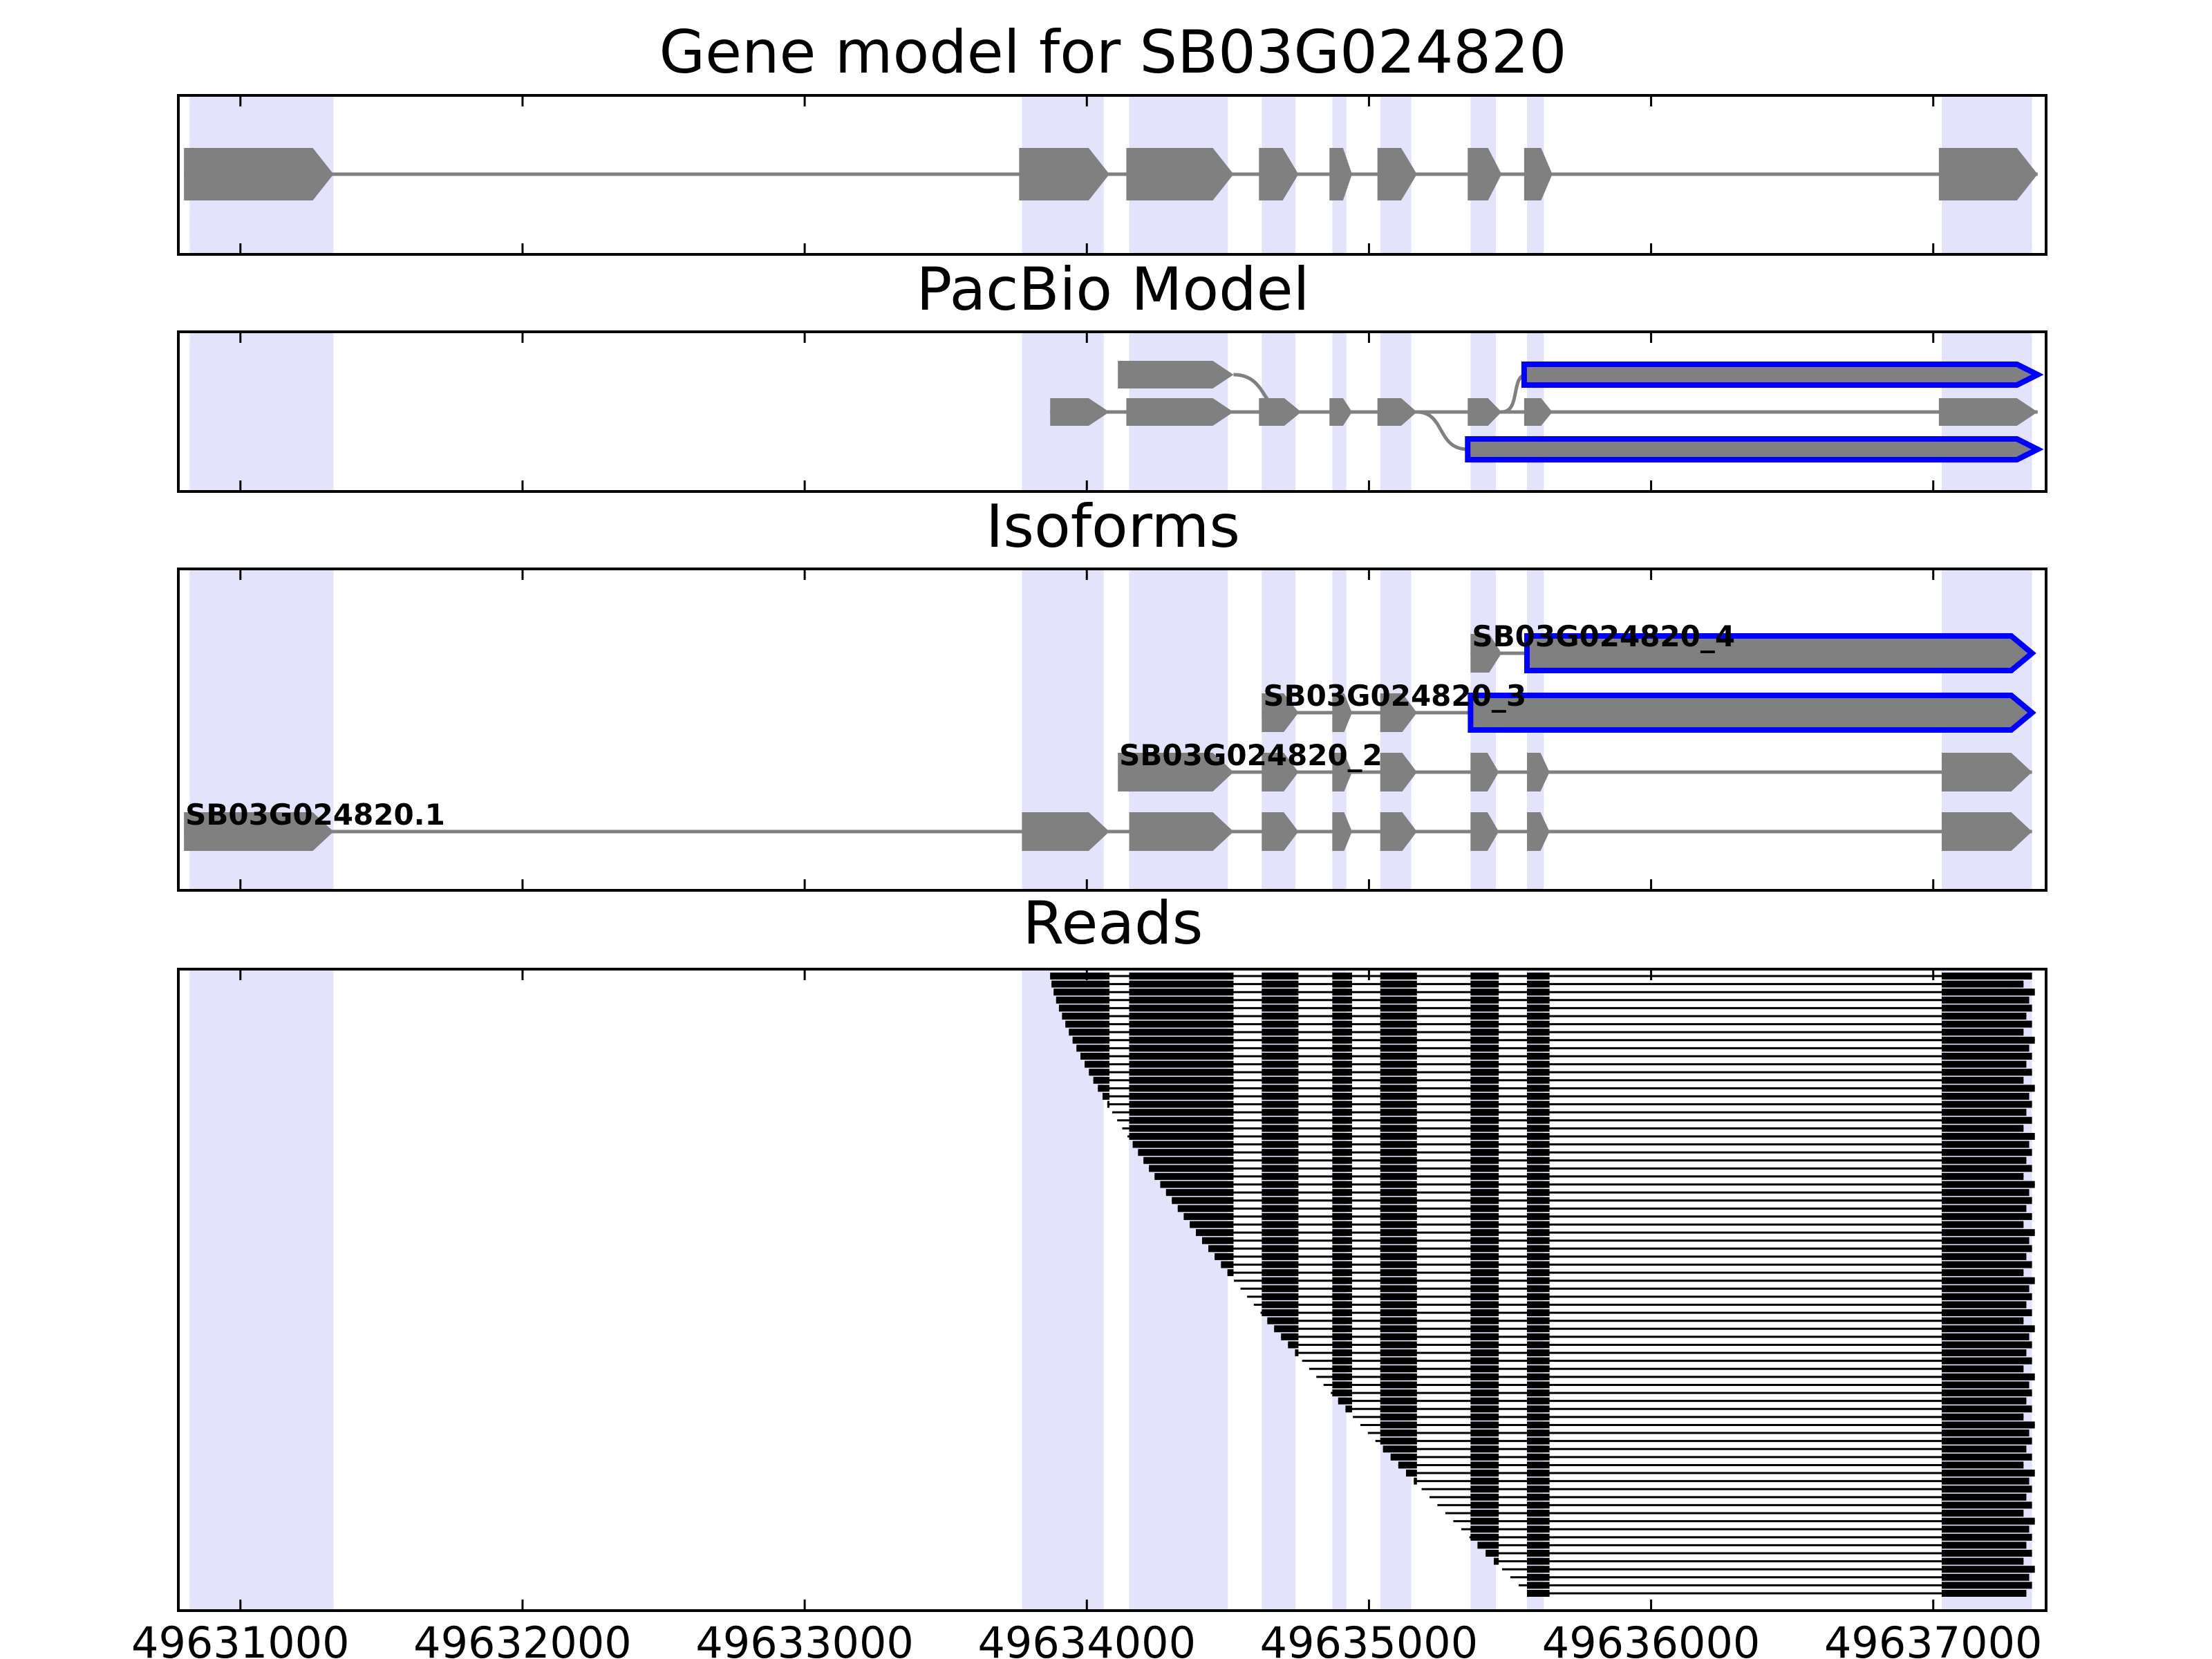  I want to click on panel-pacbio-model: PacBio Model, so click(1112, 374).